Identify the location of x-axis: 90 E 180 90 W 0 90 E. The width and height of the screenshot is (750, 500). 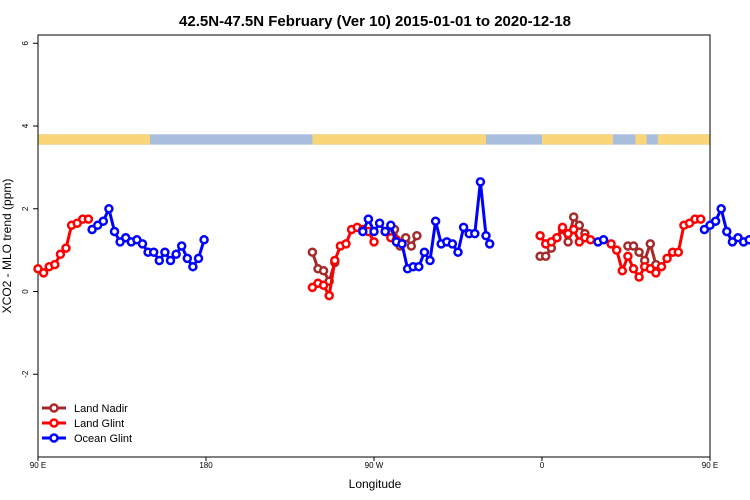
(374, 463).